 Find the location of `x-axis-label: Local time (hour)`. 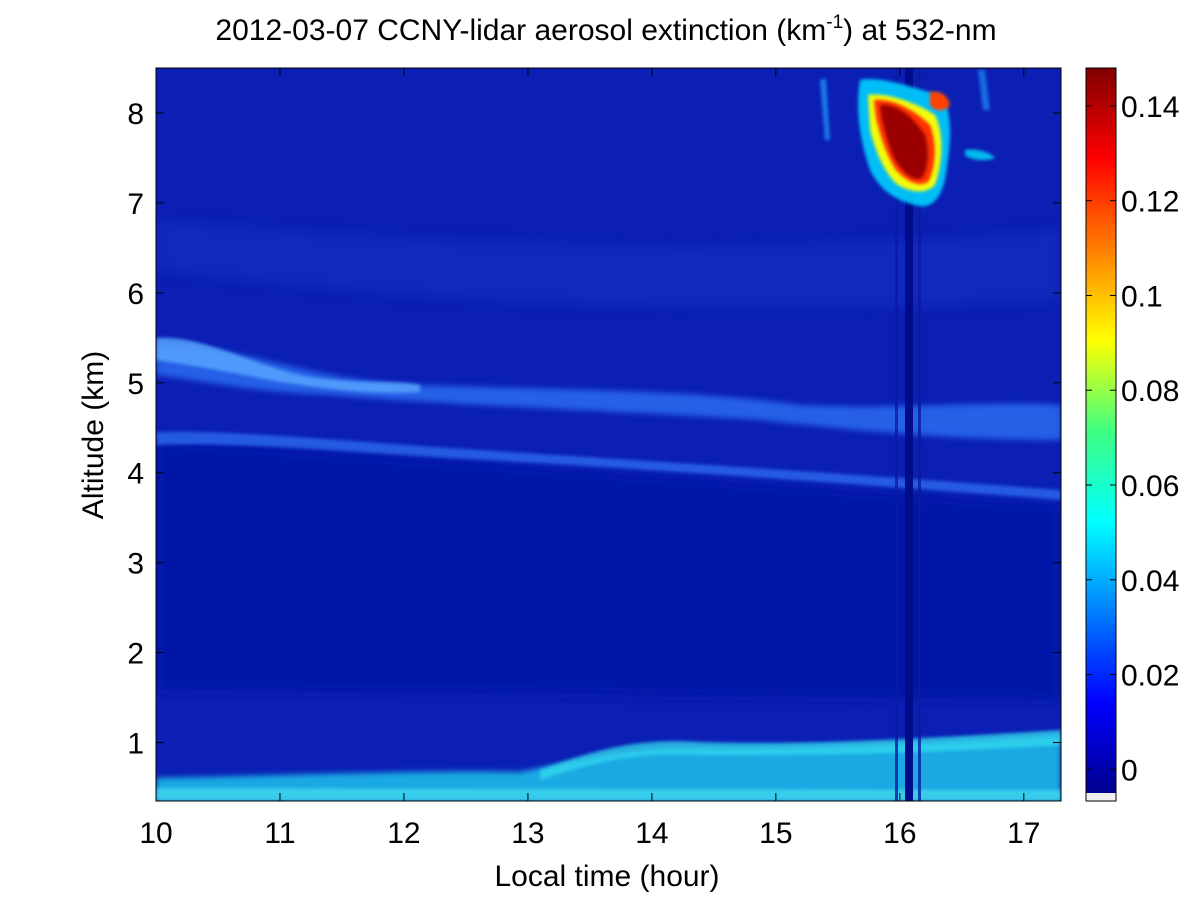

x-axis-label: Local time (hour) is located at coordinates (606, 876).